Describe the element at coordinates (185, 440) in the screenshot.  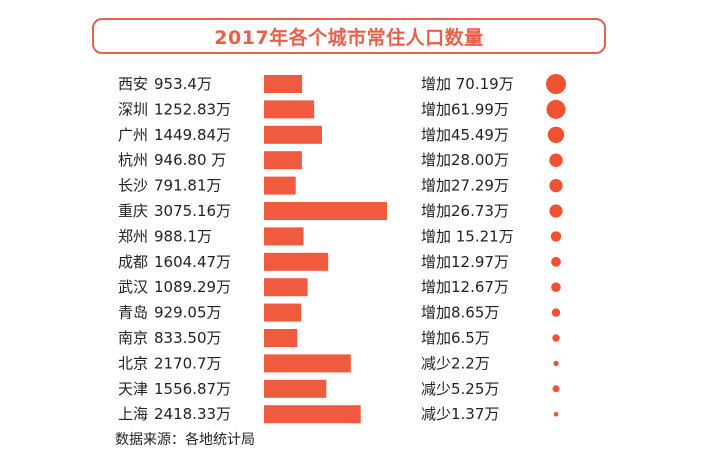
I see `source-note: 数据来源：各地统计局` at that location.